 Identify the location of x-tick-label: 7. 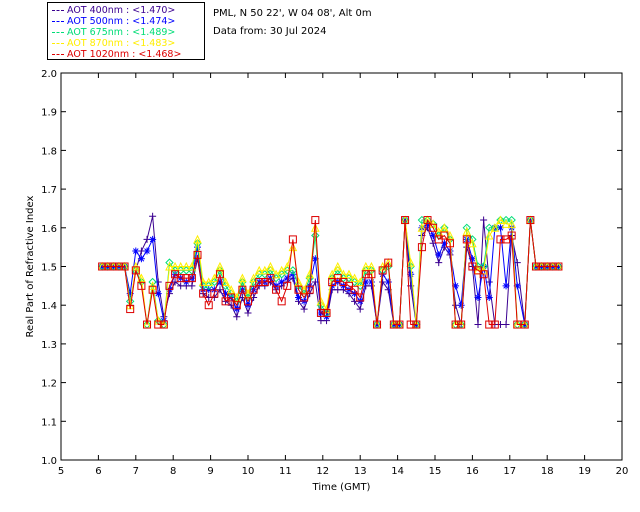
(136, 471).